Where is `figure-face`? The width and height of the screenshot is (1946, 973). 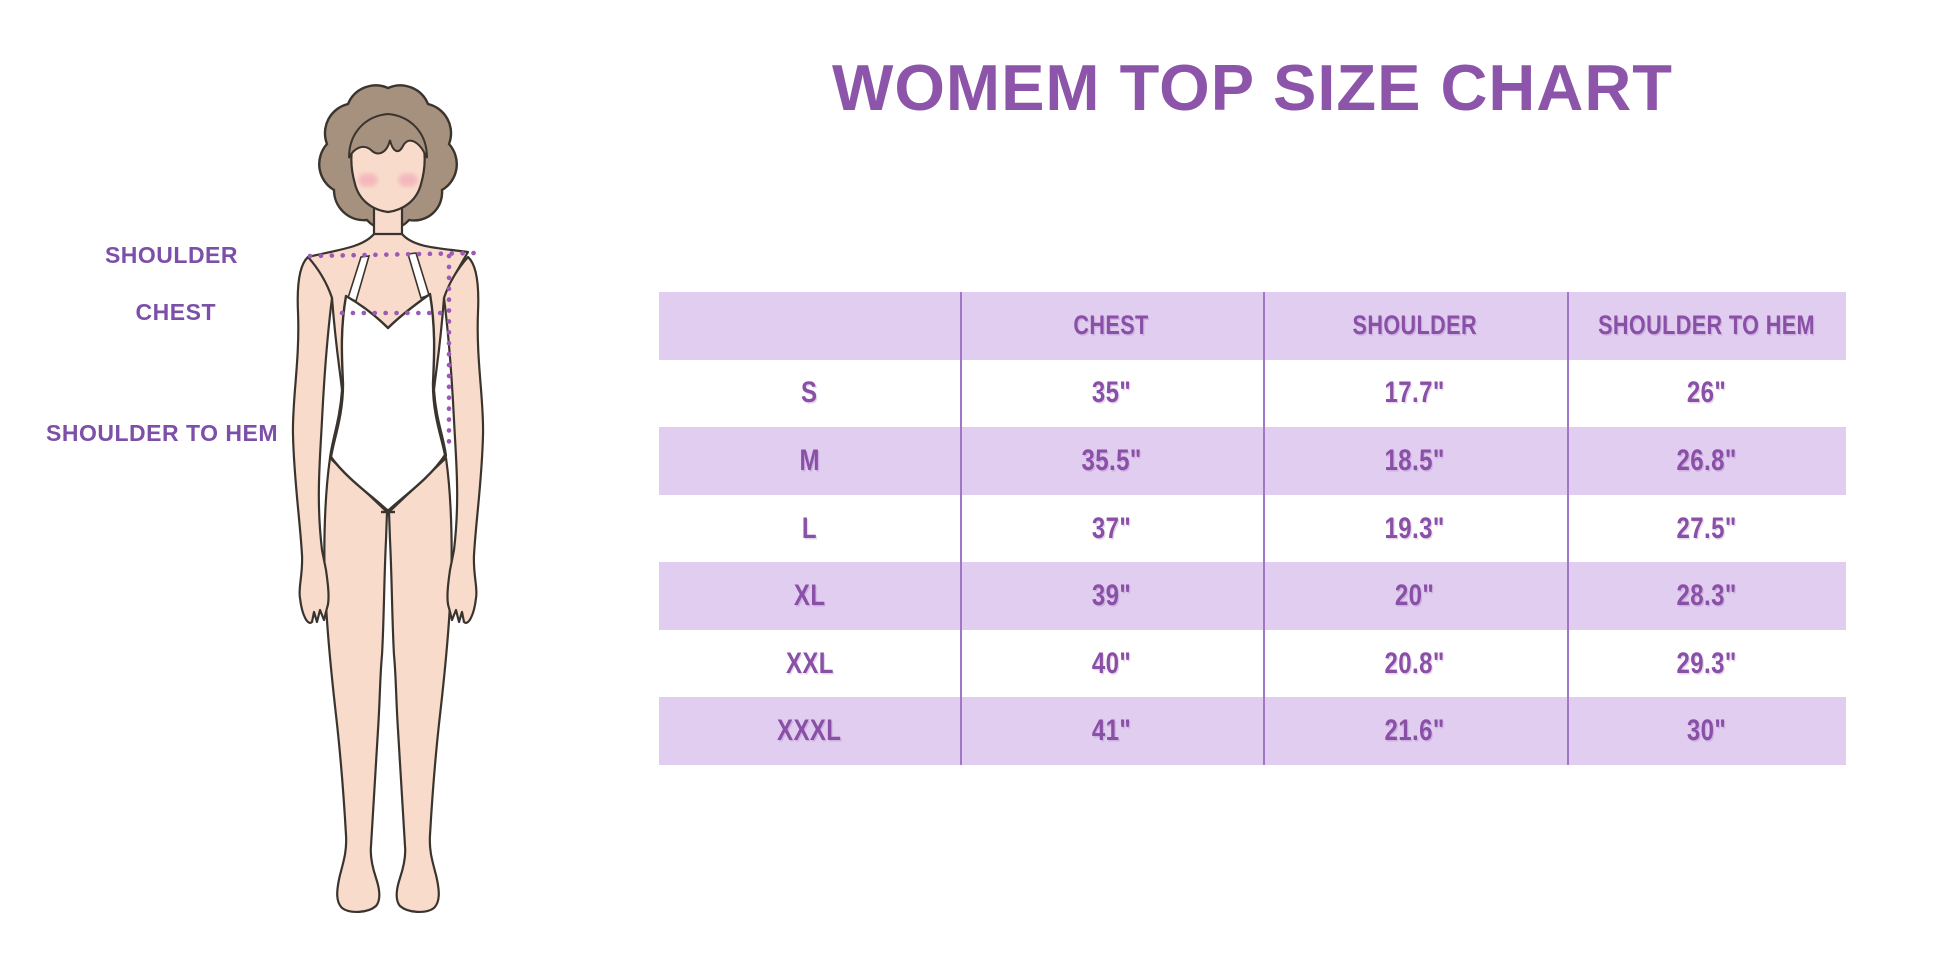
figure-face is located at coordinates (388, 163).